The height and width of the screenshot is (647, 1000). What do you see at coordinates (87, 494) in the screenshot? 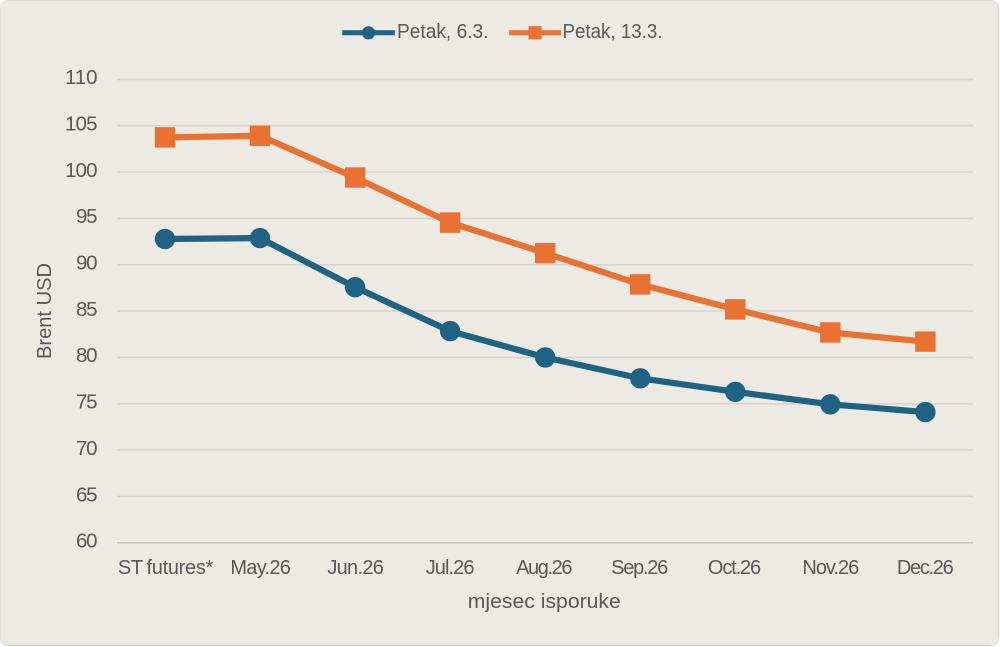
I see `svg-text: 65` at bounding box center [87, 494].